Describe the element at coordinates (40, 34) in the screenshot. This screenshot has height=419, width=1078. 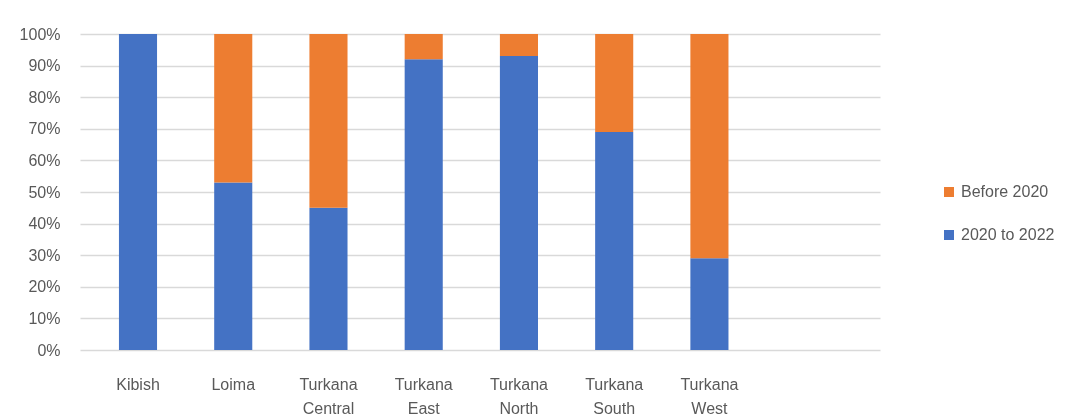
I see `y-tick-label: 100%` at that location.